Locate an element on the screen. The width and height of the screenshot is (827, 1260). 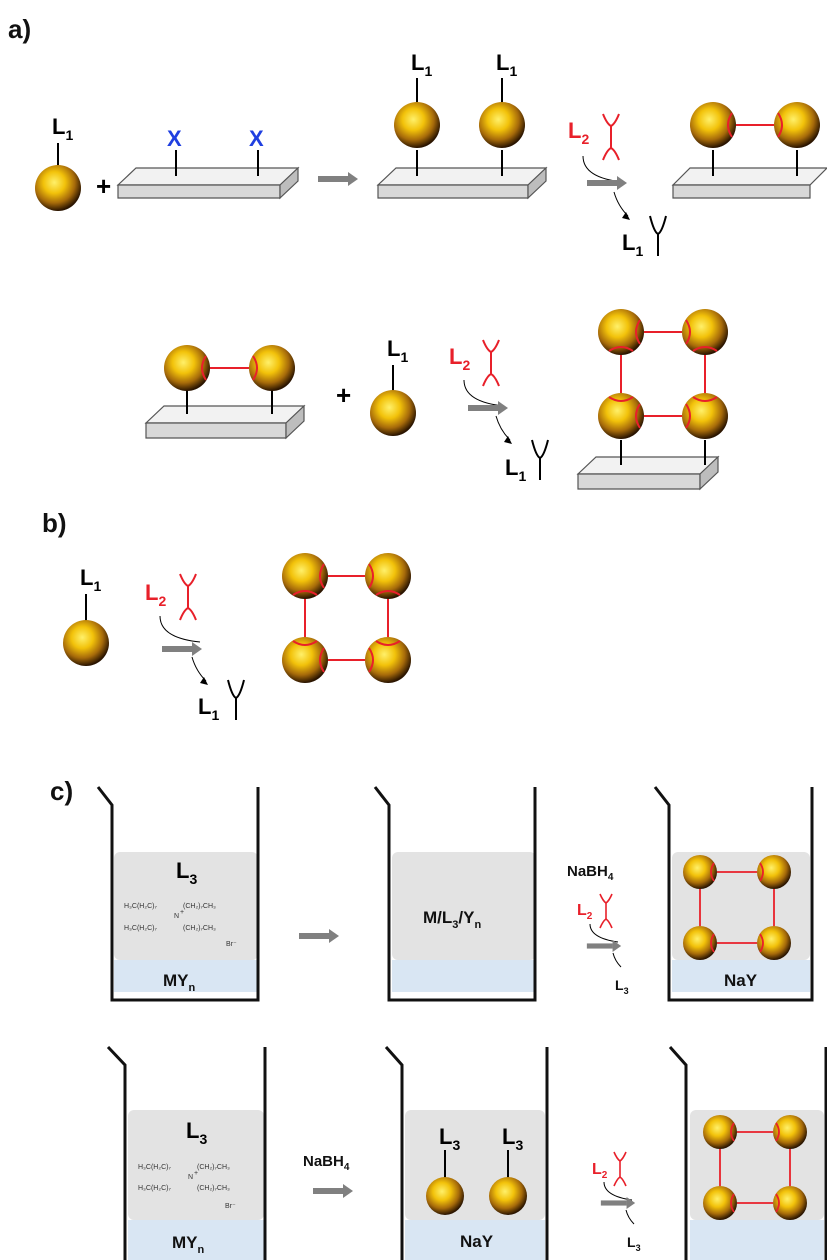
section-label-c: c) is located at coordinates (61, 791).